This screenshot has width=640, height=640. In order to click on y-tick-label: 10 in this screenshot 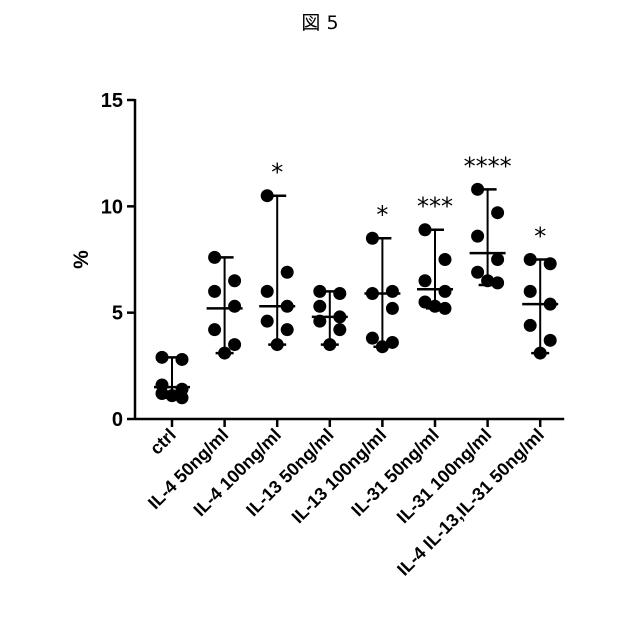, I will do `click(112, 207)`.